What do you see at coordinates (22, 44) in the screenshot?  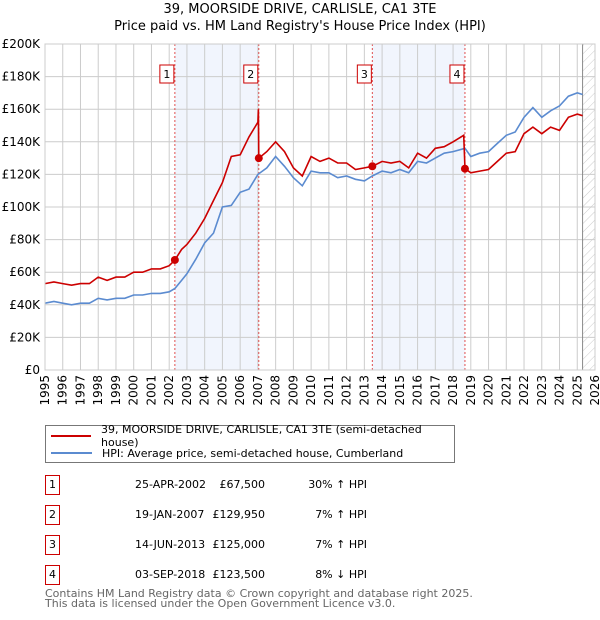 I see `y-tick-label: £200K` at bounding box center [22, 44].